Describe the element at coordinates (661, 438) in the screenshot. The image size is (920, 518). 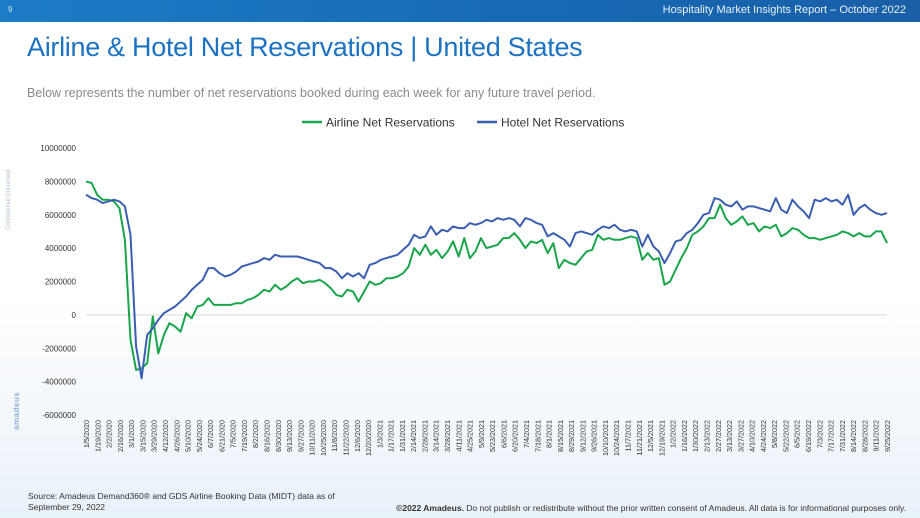
I see `x-tick-label: 12/19/2021` at that location.